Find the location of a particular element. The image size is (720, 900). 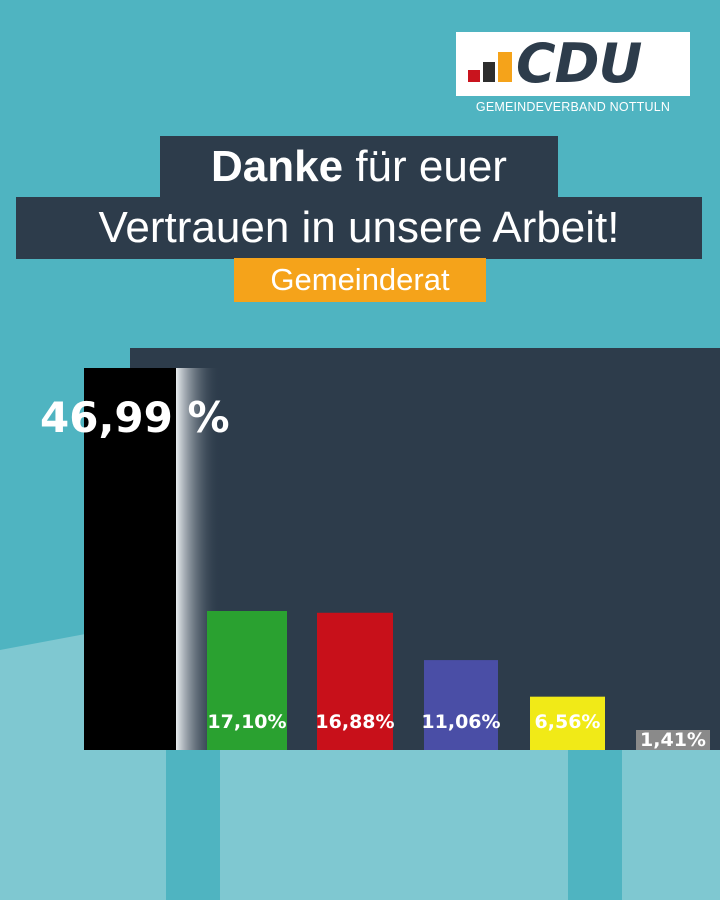

bar-shadow-left is located at coordinates (193, 825).